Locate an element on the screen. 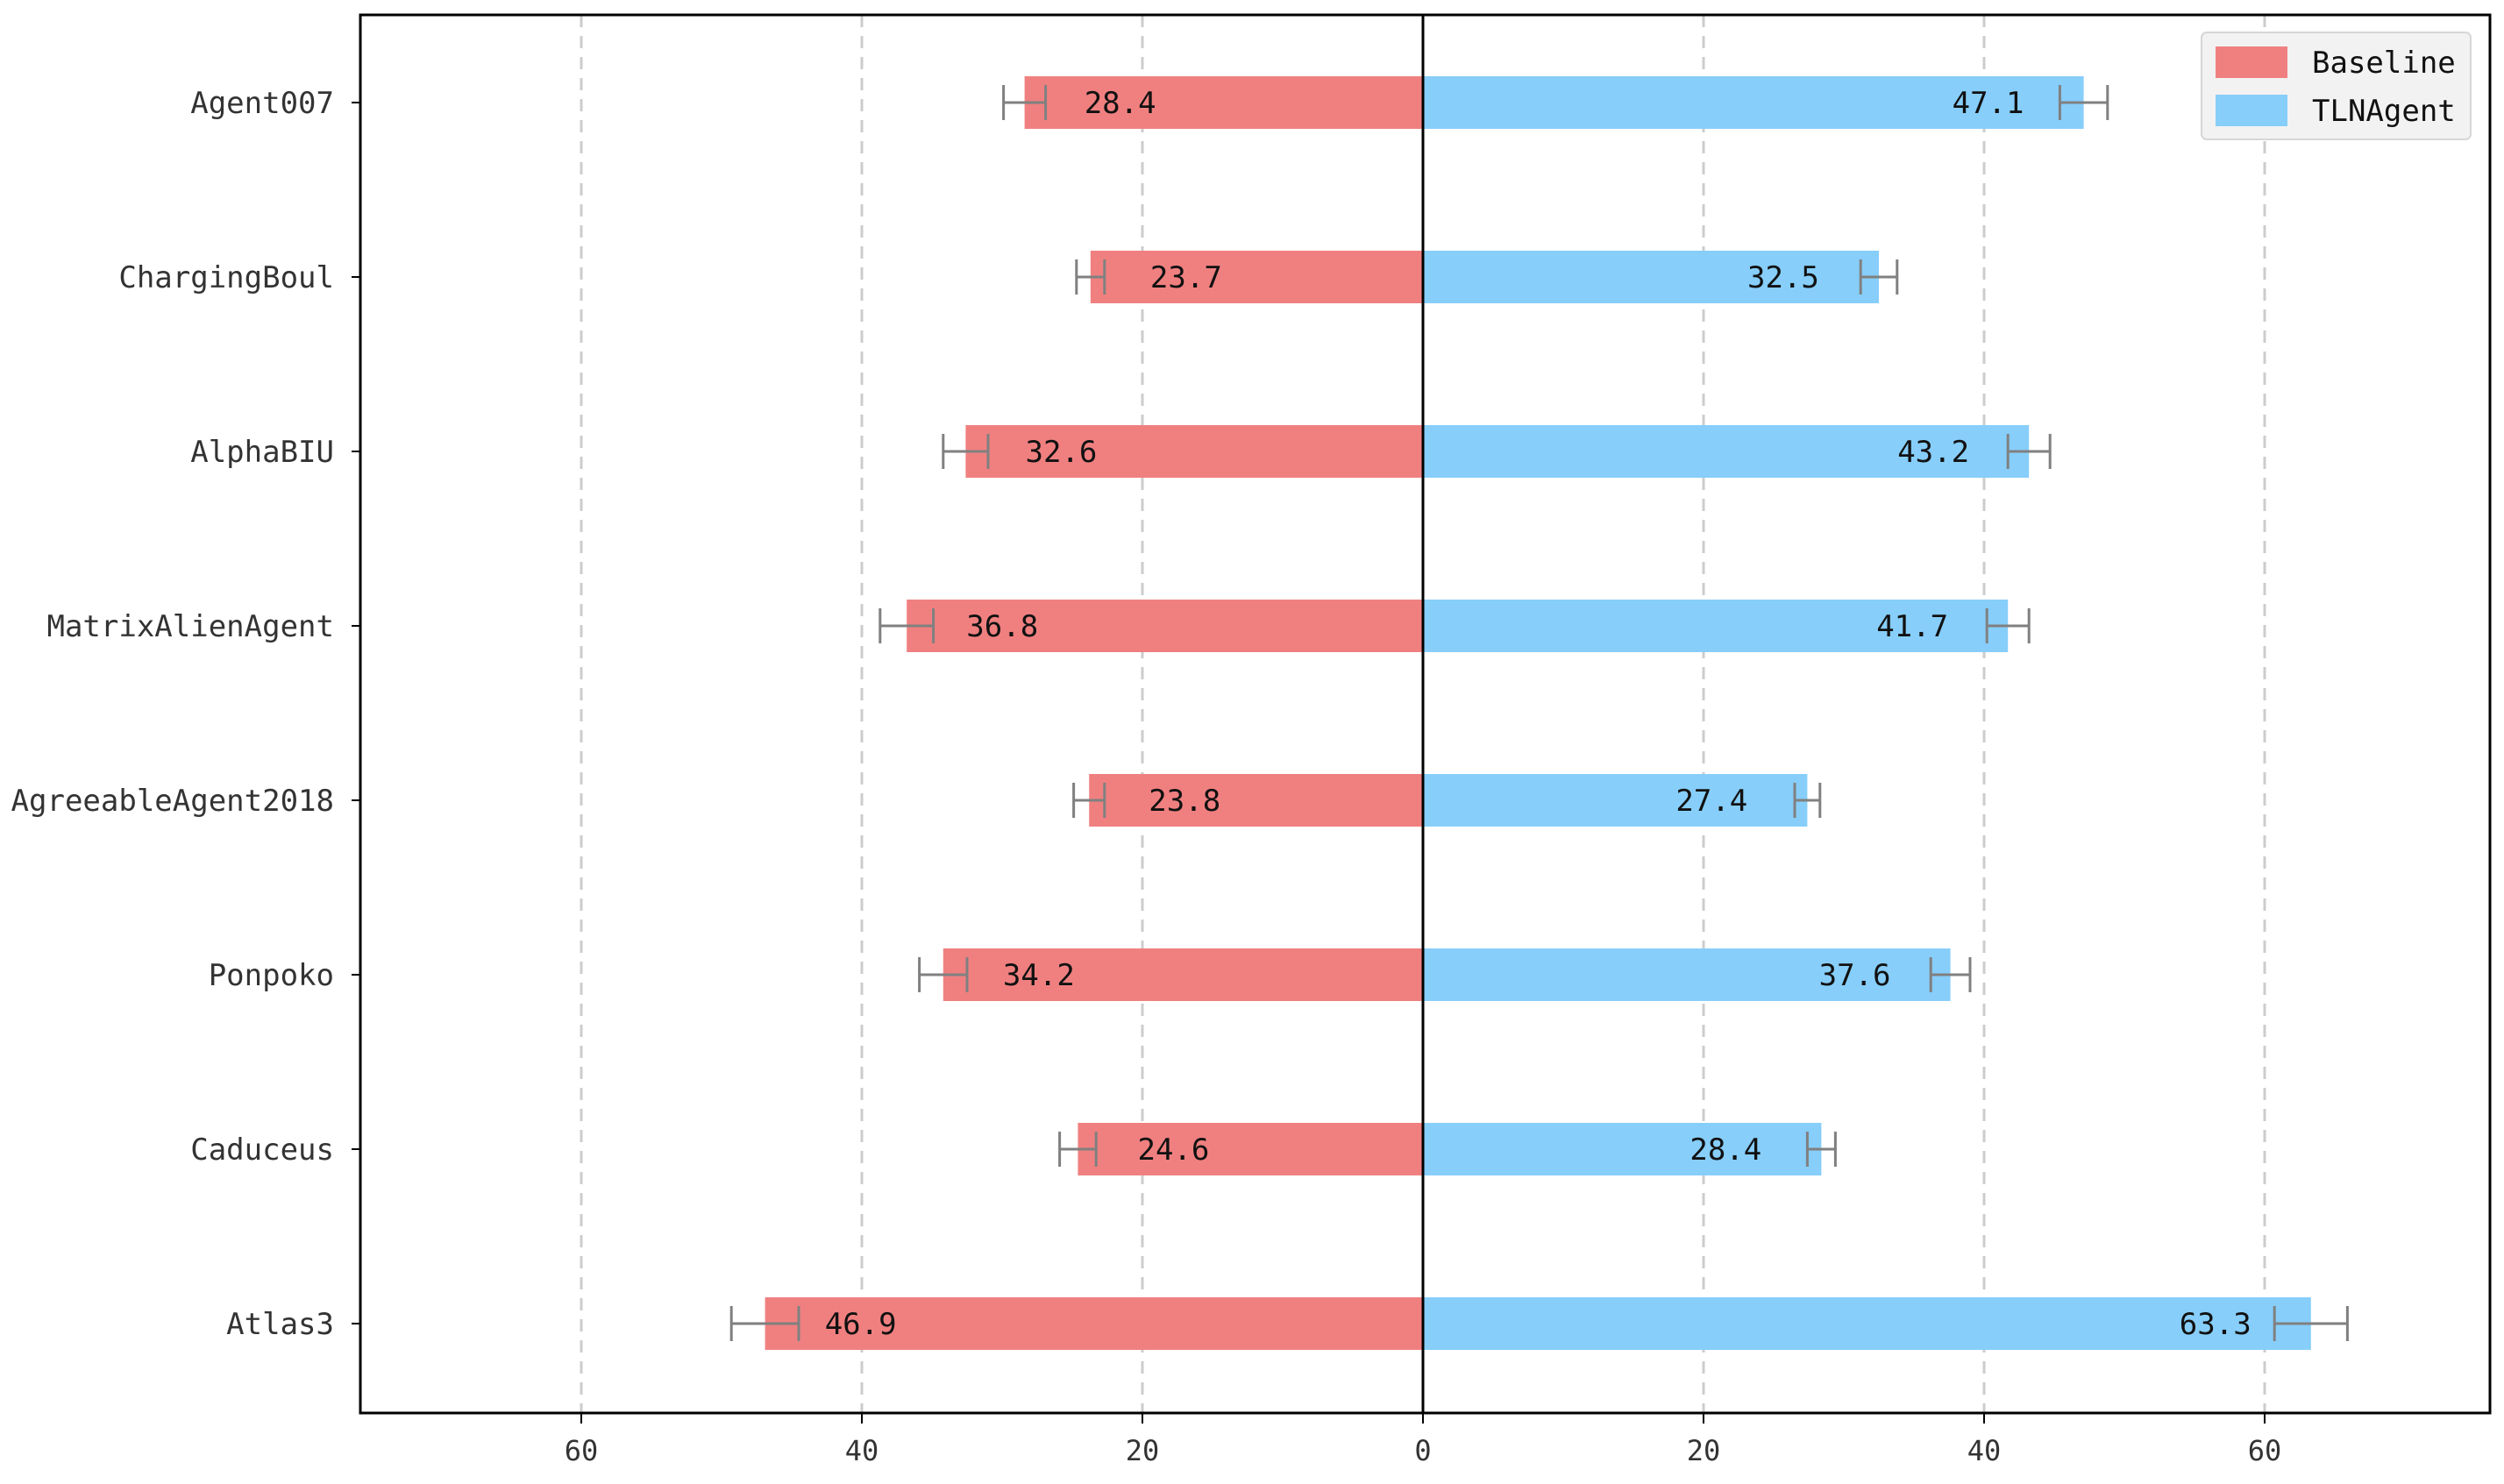 This screenshot has width=2504, height=1484. data-label: 46.9 is located at coordinates (861, 1324).